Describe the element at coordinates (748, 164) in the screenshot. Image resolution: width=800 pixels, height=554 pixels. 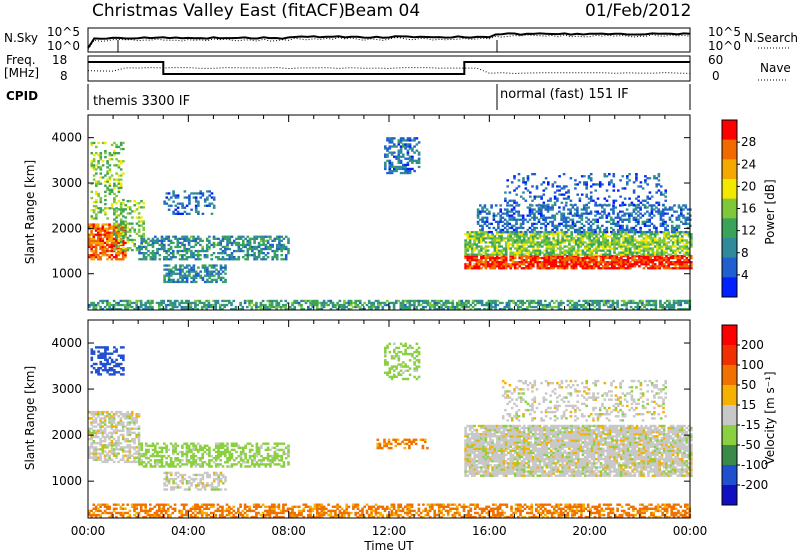
I see `colorbar-tick-label: 24` at that location.